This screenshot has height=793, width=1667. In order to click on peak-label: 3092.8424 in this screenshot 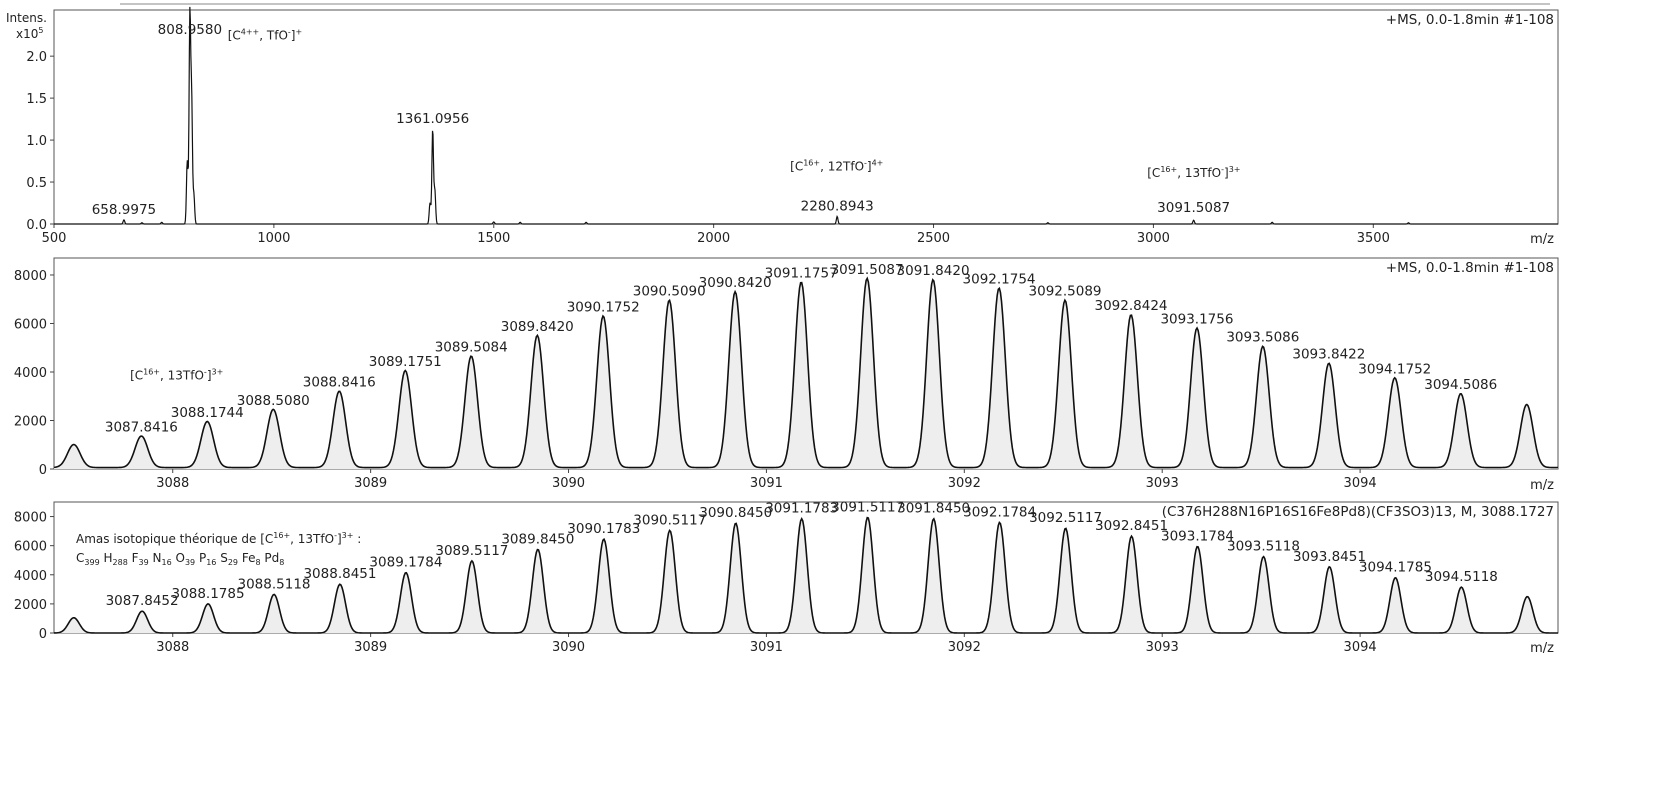, I will do `click(1131, 306)`.